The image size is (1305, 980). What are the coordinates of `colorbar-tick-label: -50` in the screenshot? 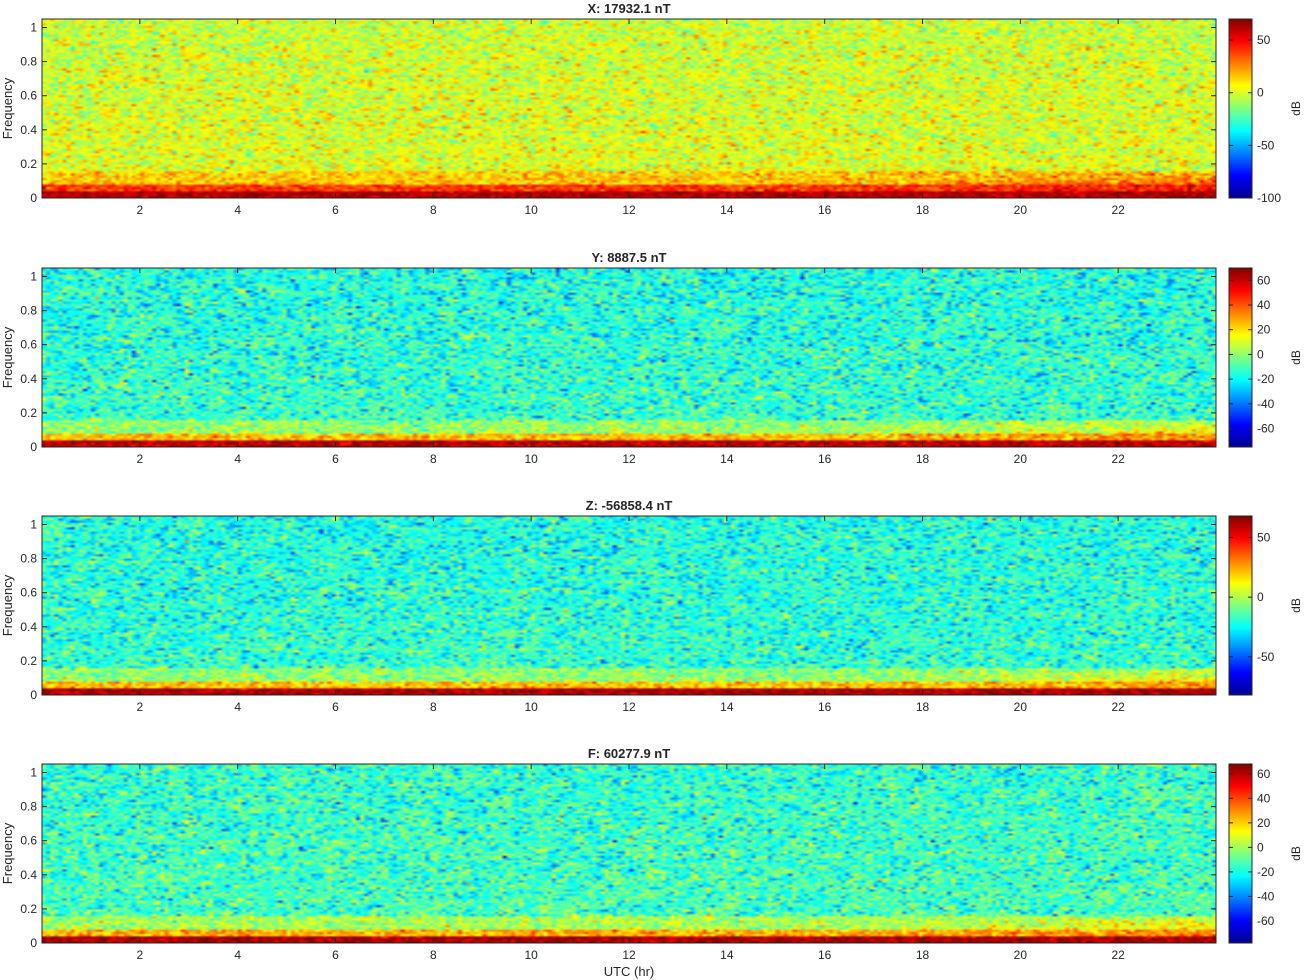 It's located at (1266, 657).